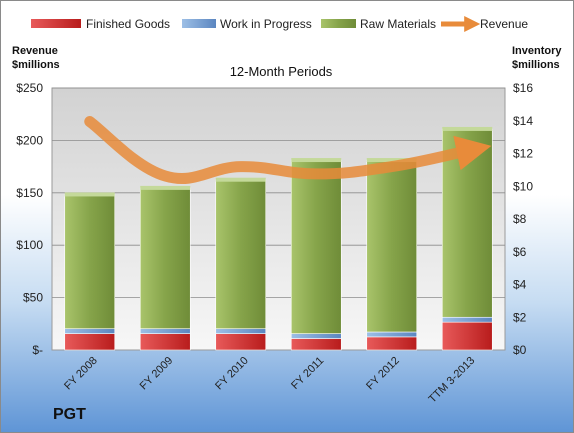 The width and height of the screenshot is (574, 433). I want to click on legend-label-work-in-progress: Work in Progress, so click(266, 24).